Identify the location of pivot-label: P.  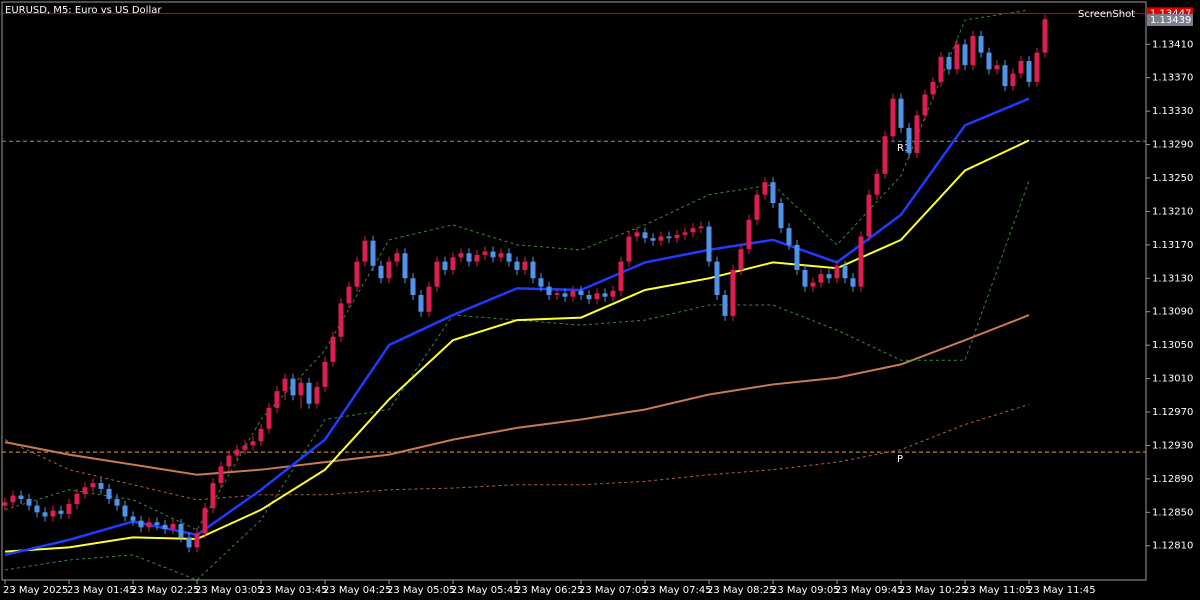
(900, 459).